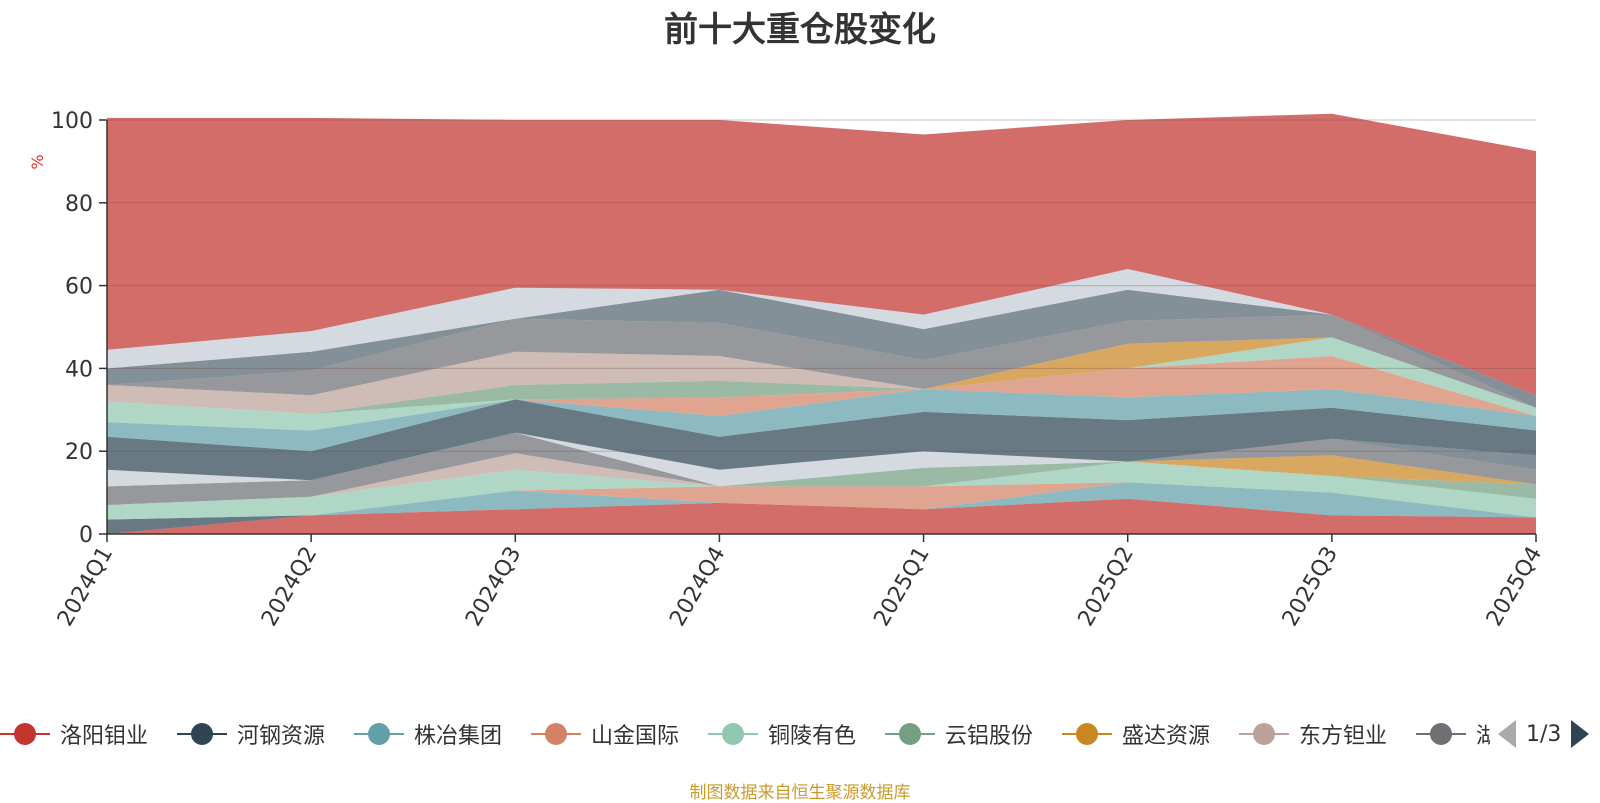 This screenshot has width=1600, height=803. What do you see at coordinates (1166, 736) in the screenshot?
I see `legend-label: 盛达资源` at bounding box center [1166, 736].